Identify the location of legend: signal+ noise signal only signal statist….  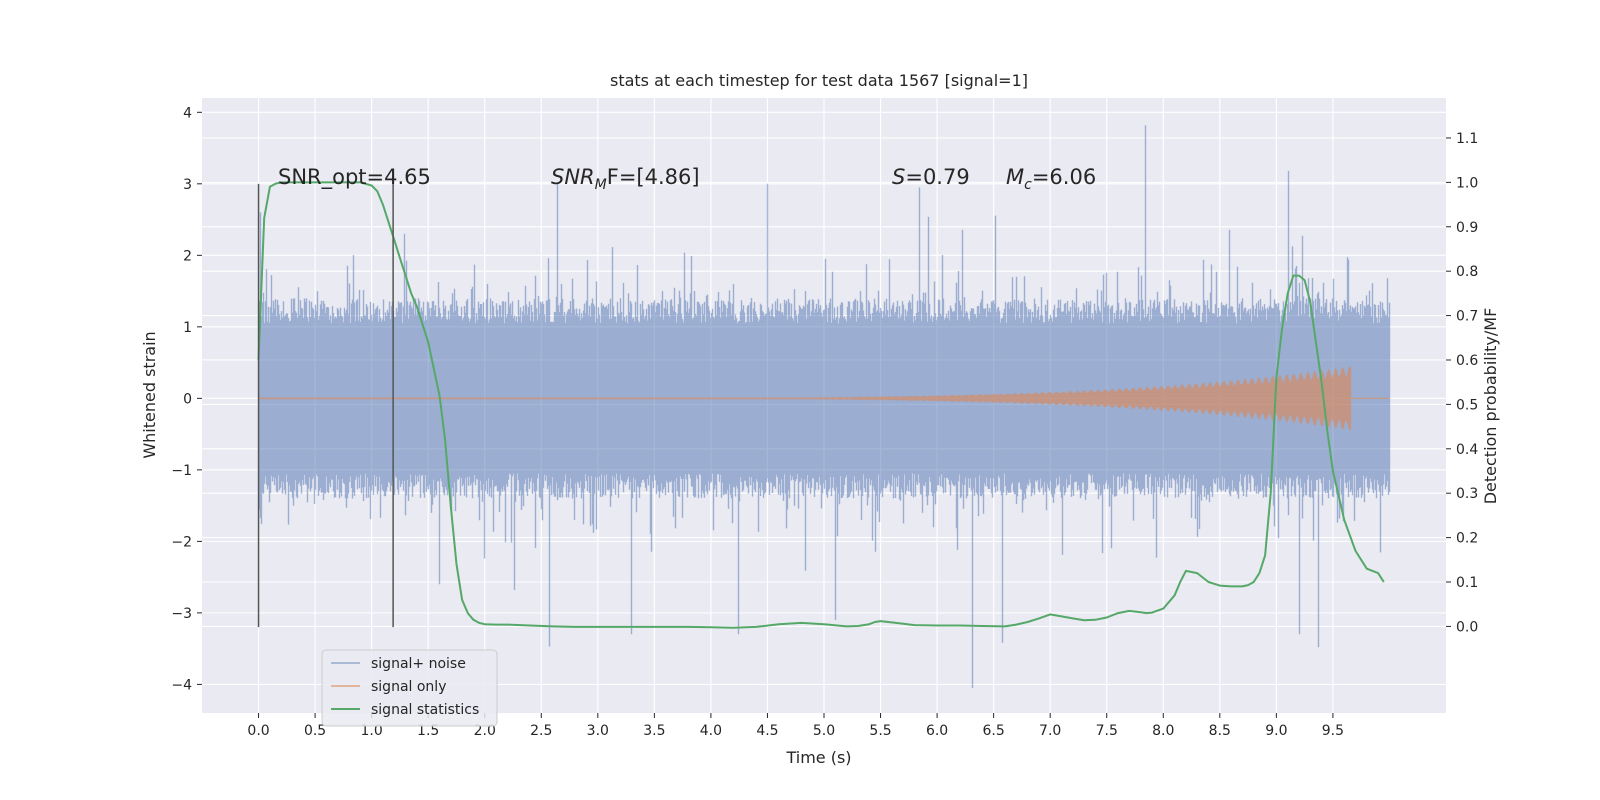
(409, 688).